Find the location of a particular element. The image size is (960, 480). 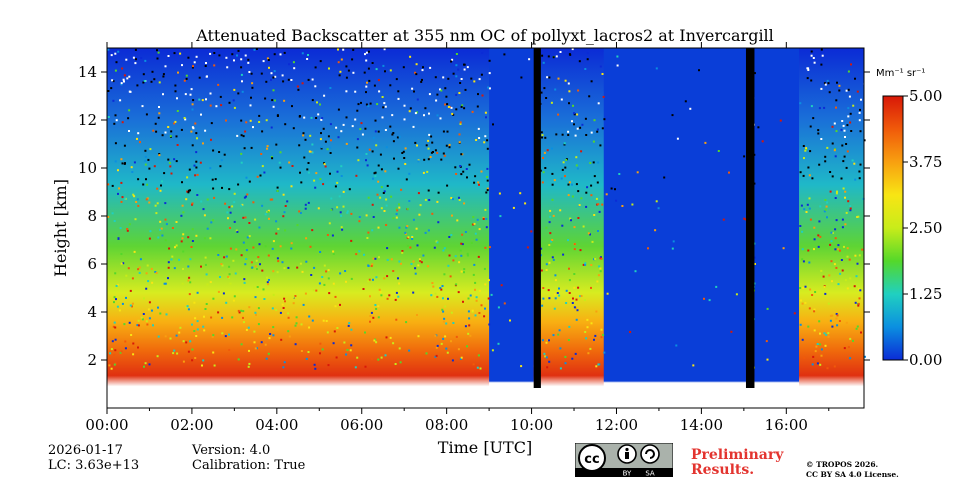

preliminary-line2: Results. is located at coordinates (723, 470).